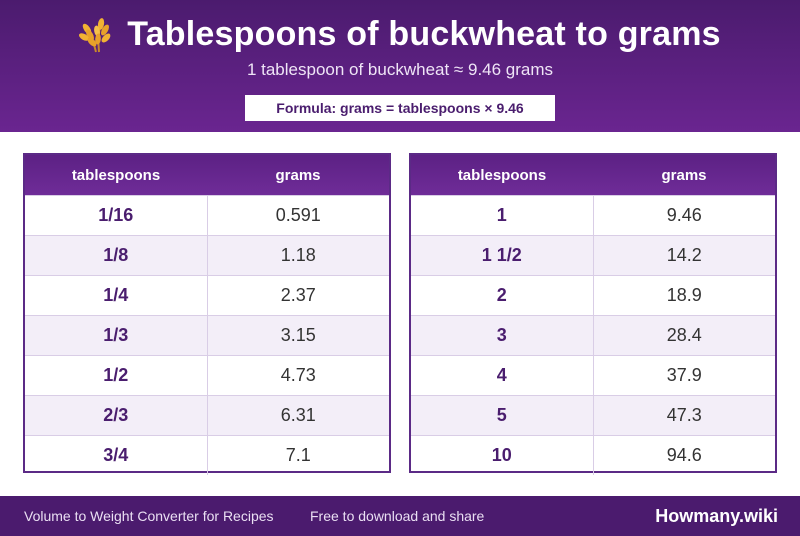  I want to click on table-row: 1/8 1.18, so click(207, 255).